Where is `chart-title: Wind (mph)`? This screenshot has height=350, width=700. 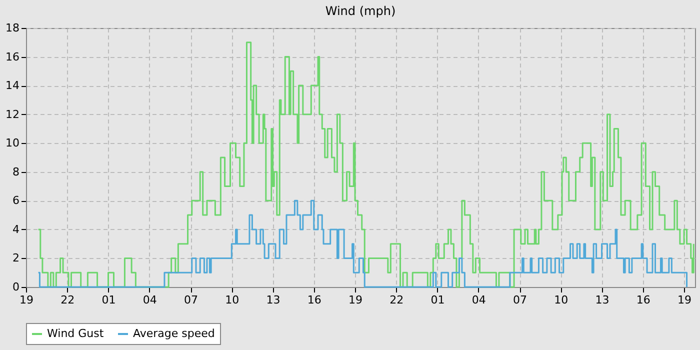
chart-title: Wind (mph) is located at coordinates (360, 11).